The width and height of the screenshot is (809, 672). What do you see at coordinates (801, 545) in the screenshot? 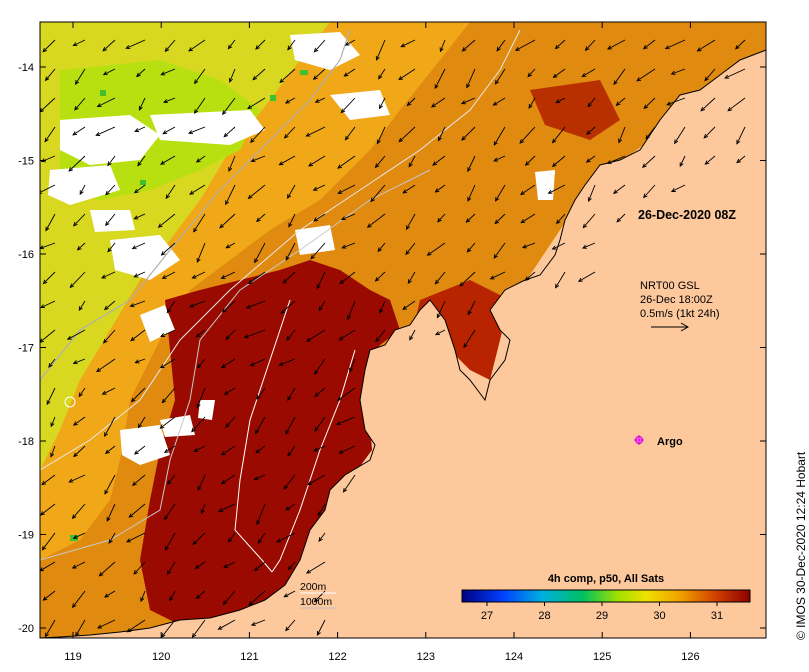
I see `imos-credit: © IMOS 30-Dec-2020 12:24 Hobart` at bounding box center [801, 545].